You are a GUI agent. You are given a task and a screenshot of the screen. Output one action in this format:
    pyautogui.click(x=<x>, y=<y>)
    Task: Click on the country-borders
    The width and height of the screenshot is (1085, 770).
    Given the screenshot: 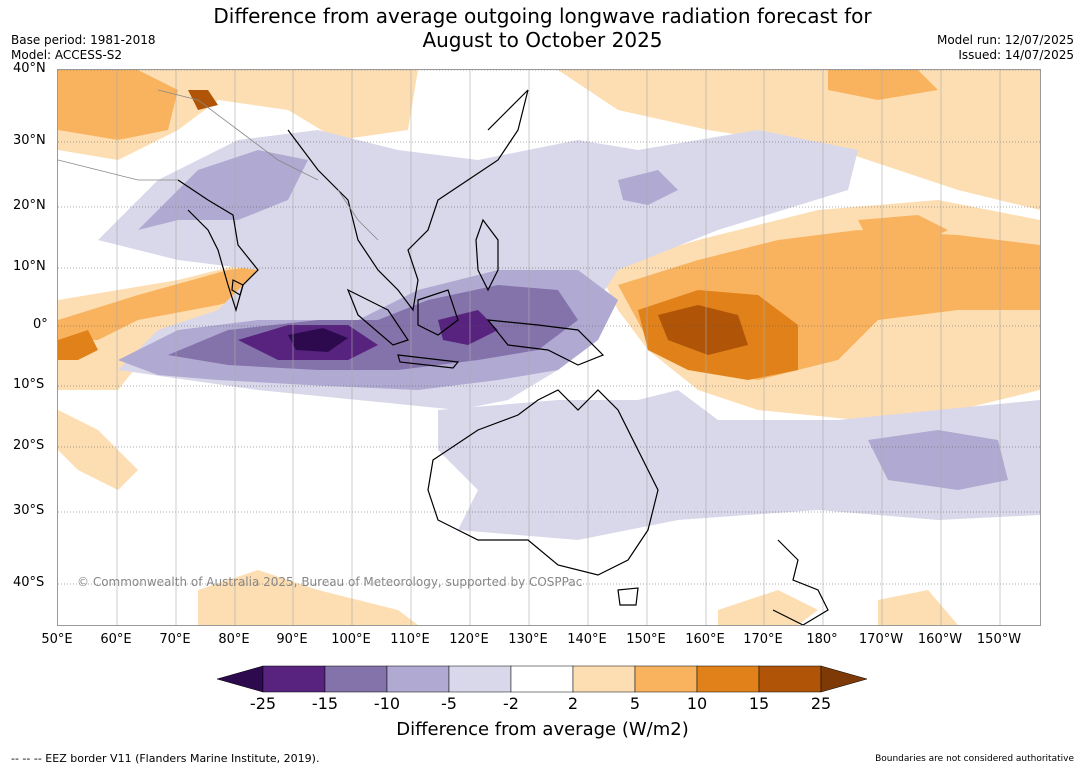 What is the action you would take?
    pyautogui.click(x=218, y=165)
    